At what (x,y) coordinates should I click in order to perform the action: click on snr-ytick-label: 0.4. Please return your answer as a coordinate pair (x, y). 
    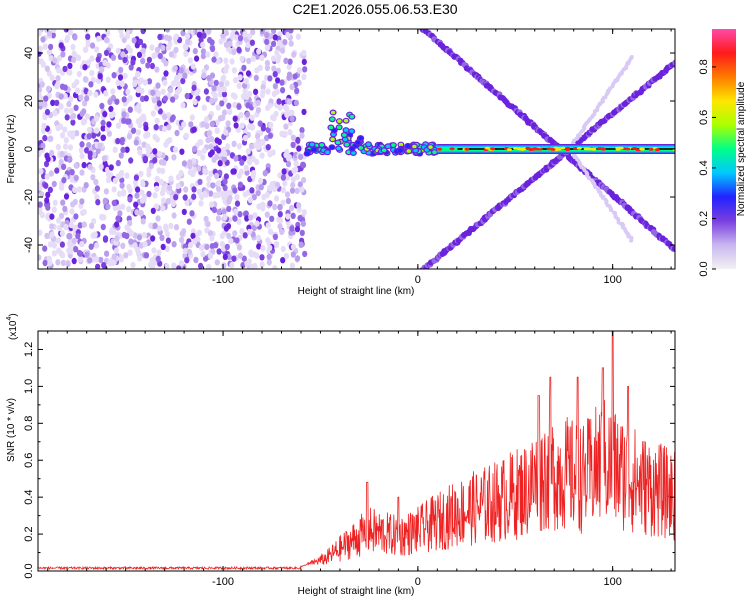
    Looking at the image, I should click on (29, 497).